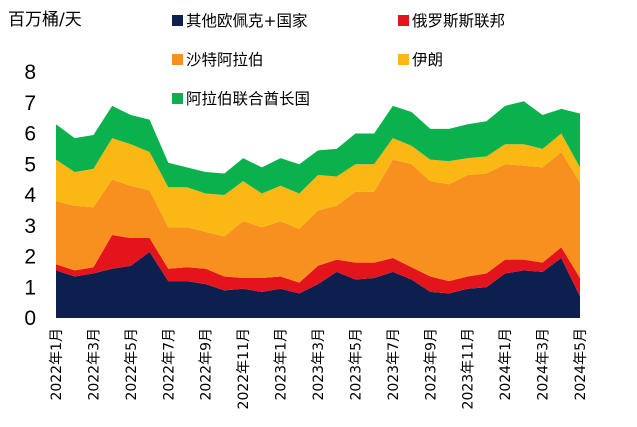  Describe the element at coordinates (45, 20) in the screenshot. I see `y-axis-title: 百万桶/天` at that location.